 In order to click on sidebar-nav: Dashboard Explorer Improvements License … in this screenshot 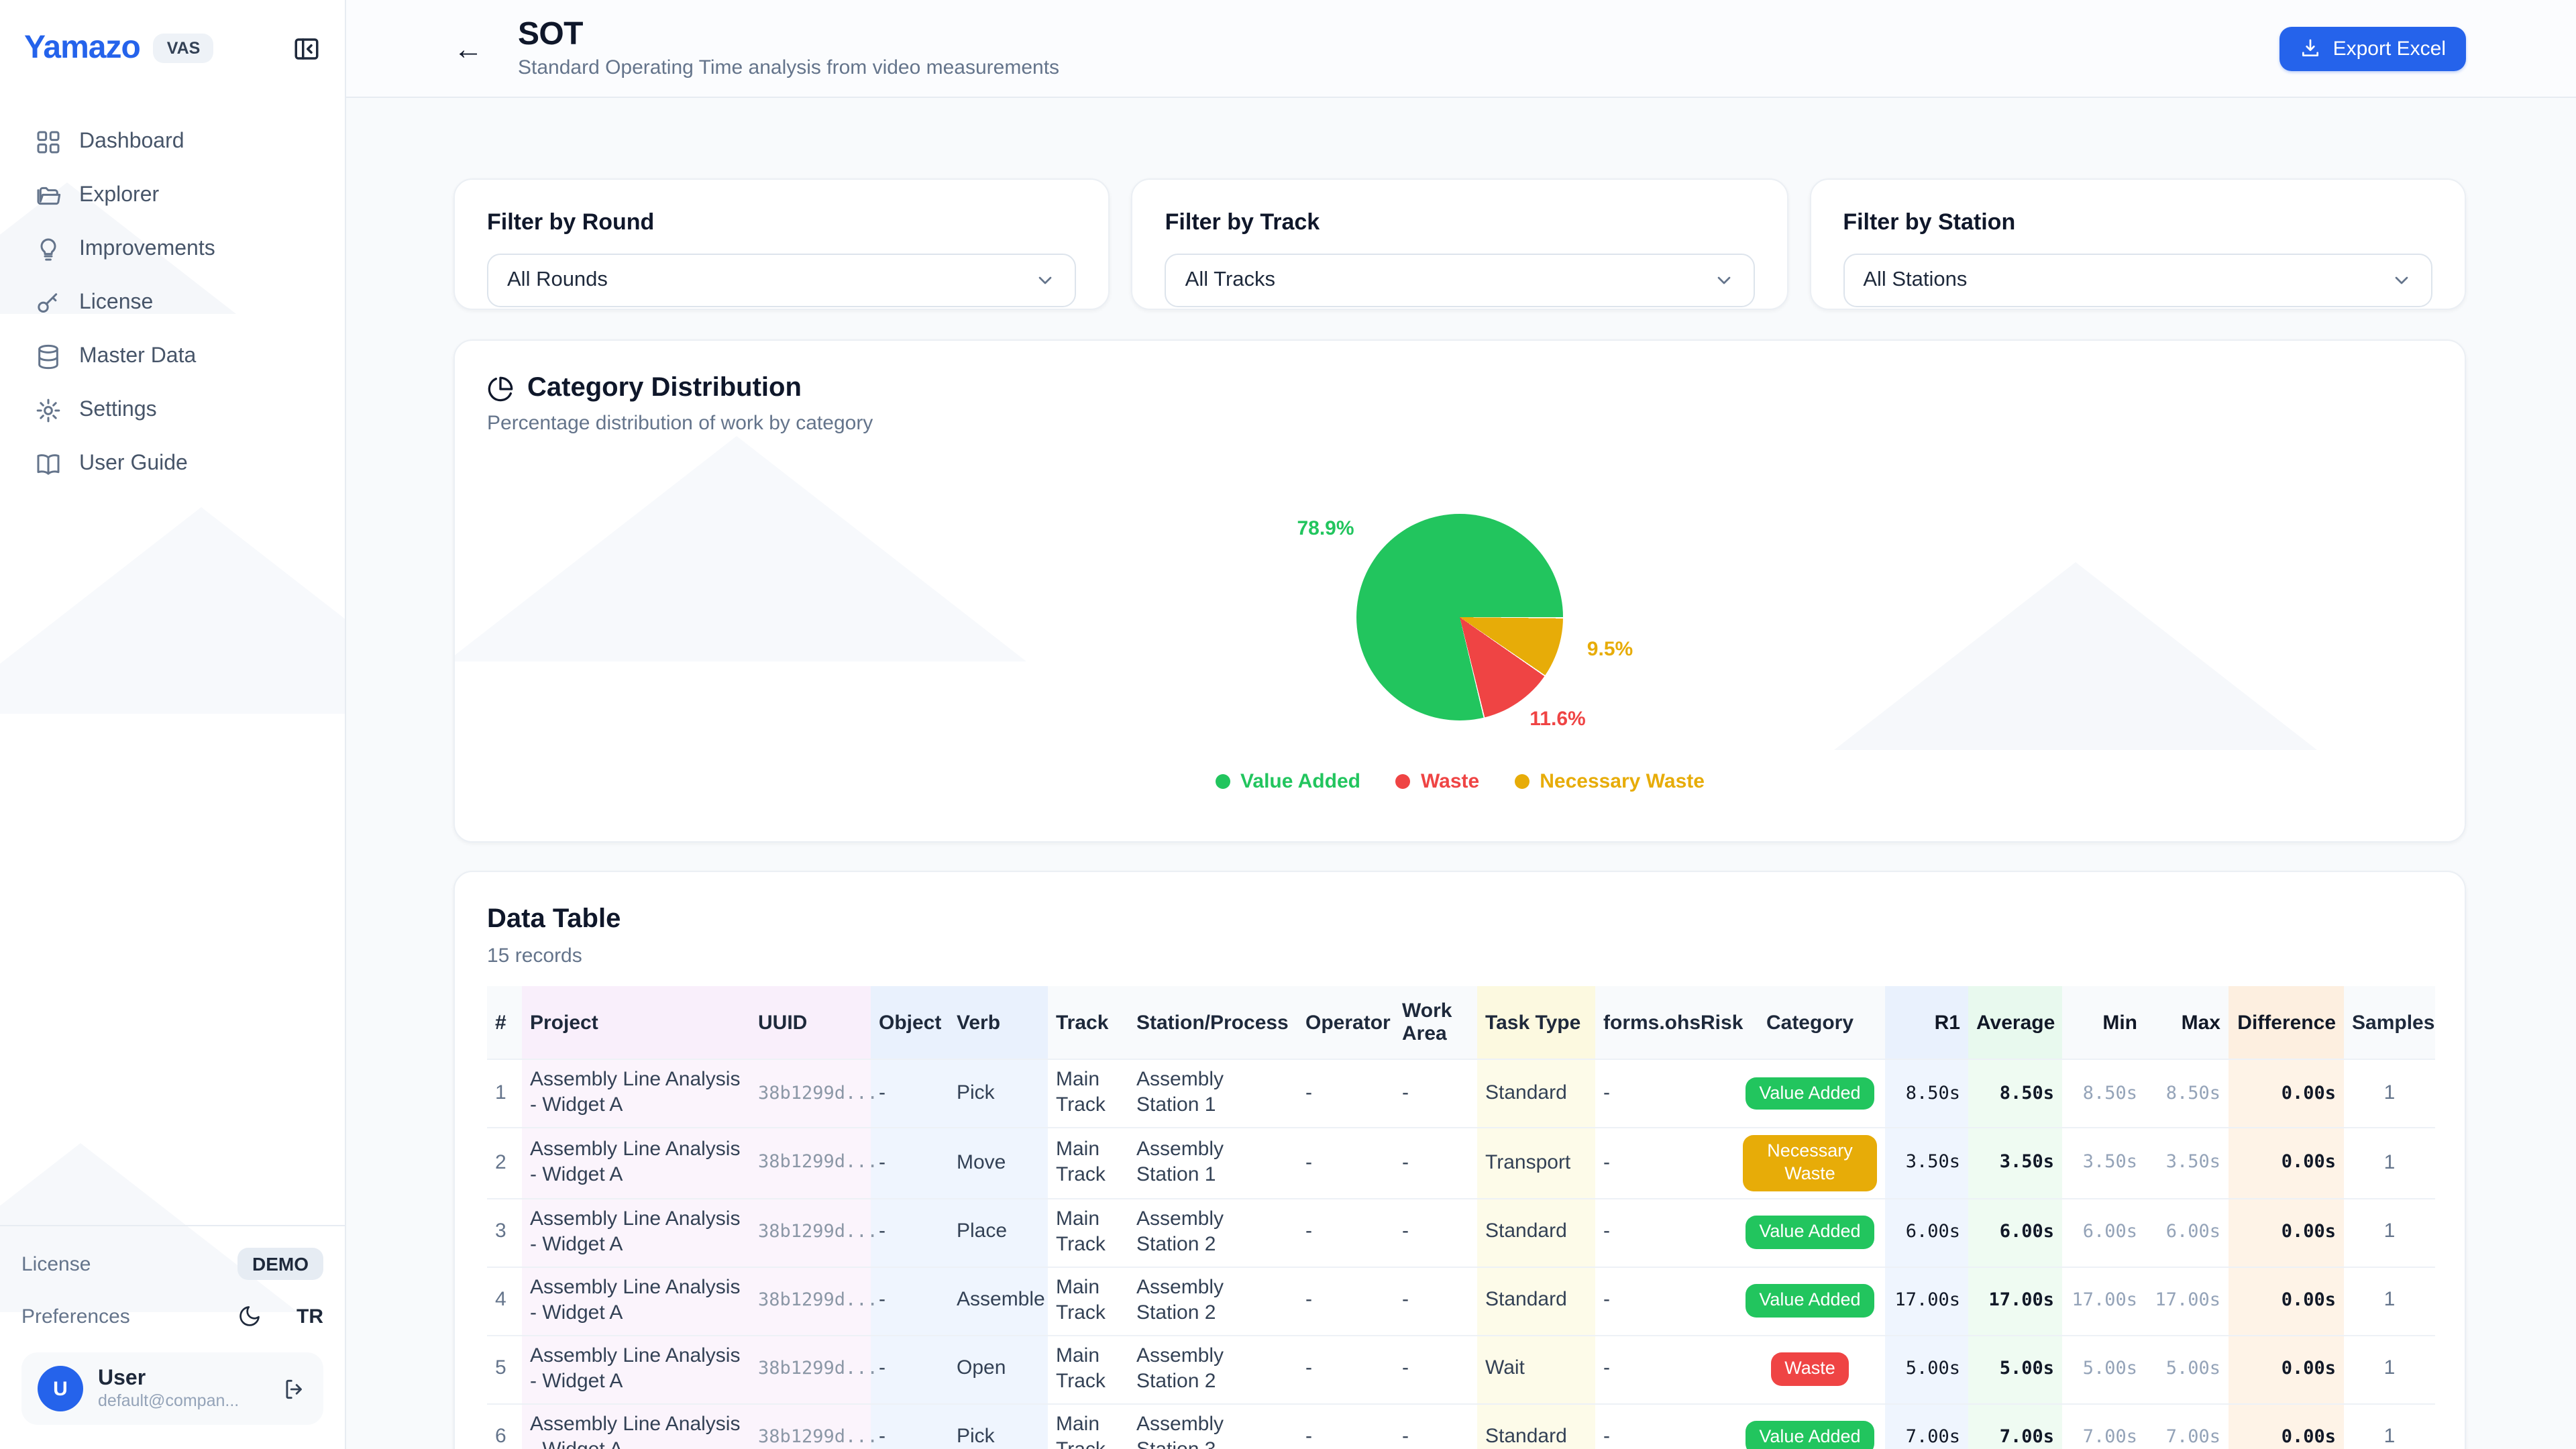, I will do `click(172, 303)`.